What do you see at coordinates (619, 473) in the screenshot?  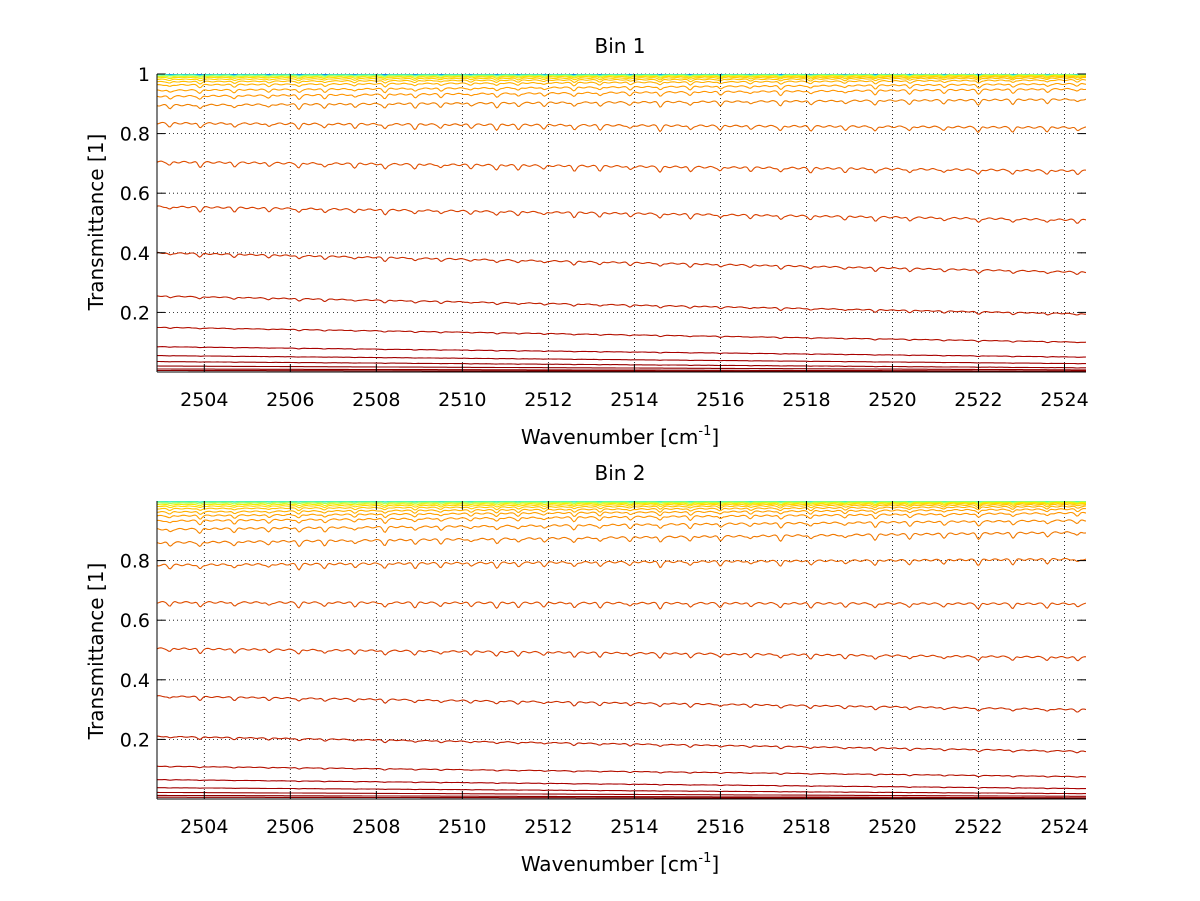 I see `chart-title: Bin 2` at bounding box center [619, 473].